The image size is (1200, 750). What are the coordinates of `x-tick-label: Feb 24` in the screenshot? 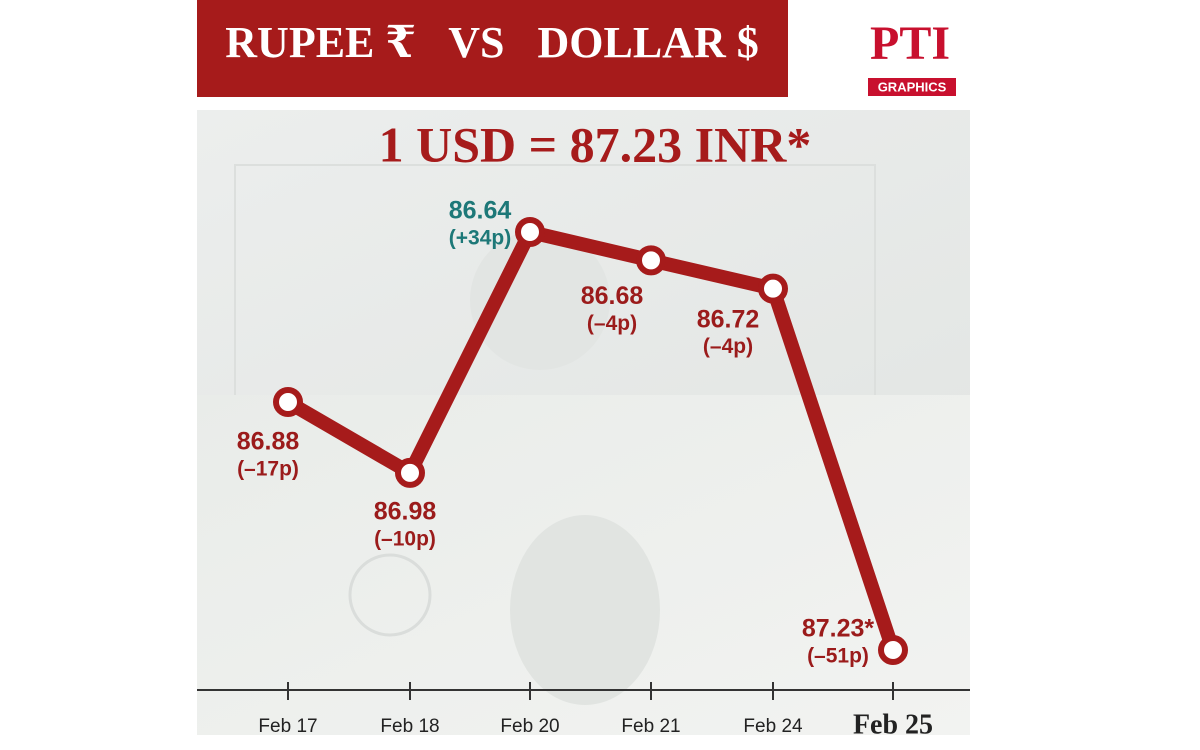 It's located at (773, 726).